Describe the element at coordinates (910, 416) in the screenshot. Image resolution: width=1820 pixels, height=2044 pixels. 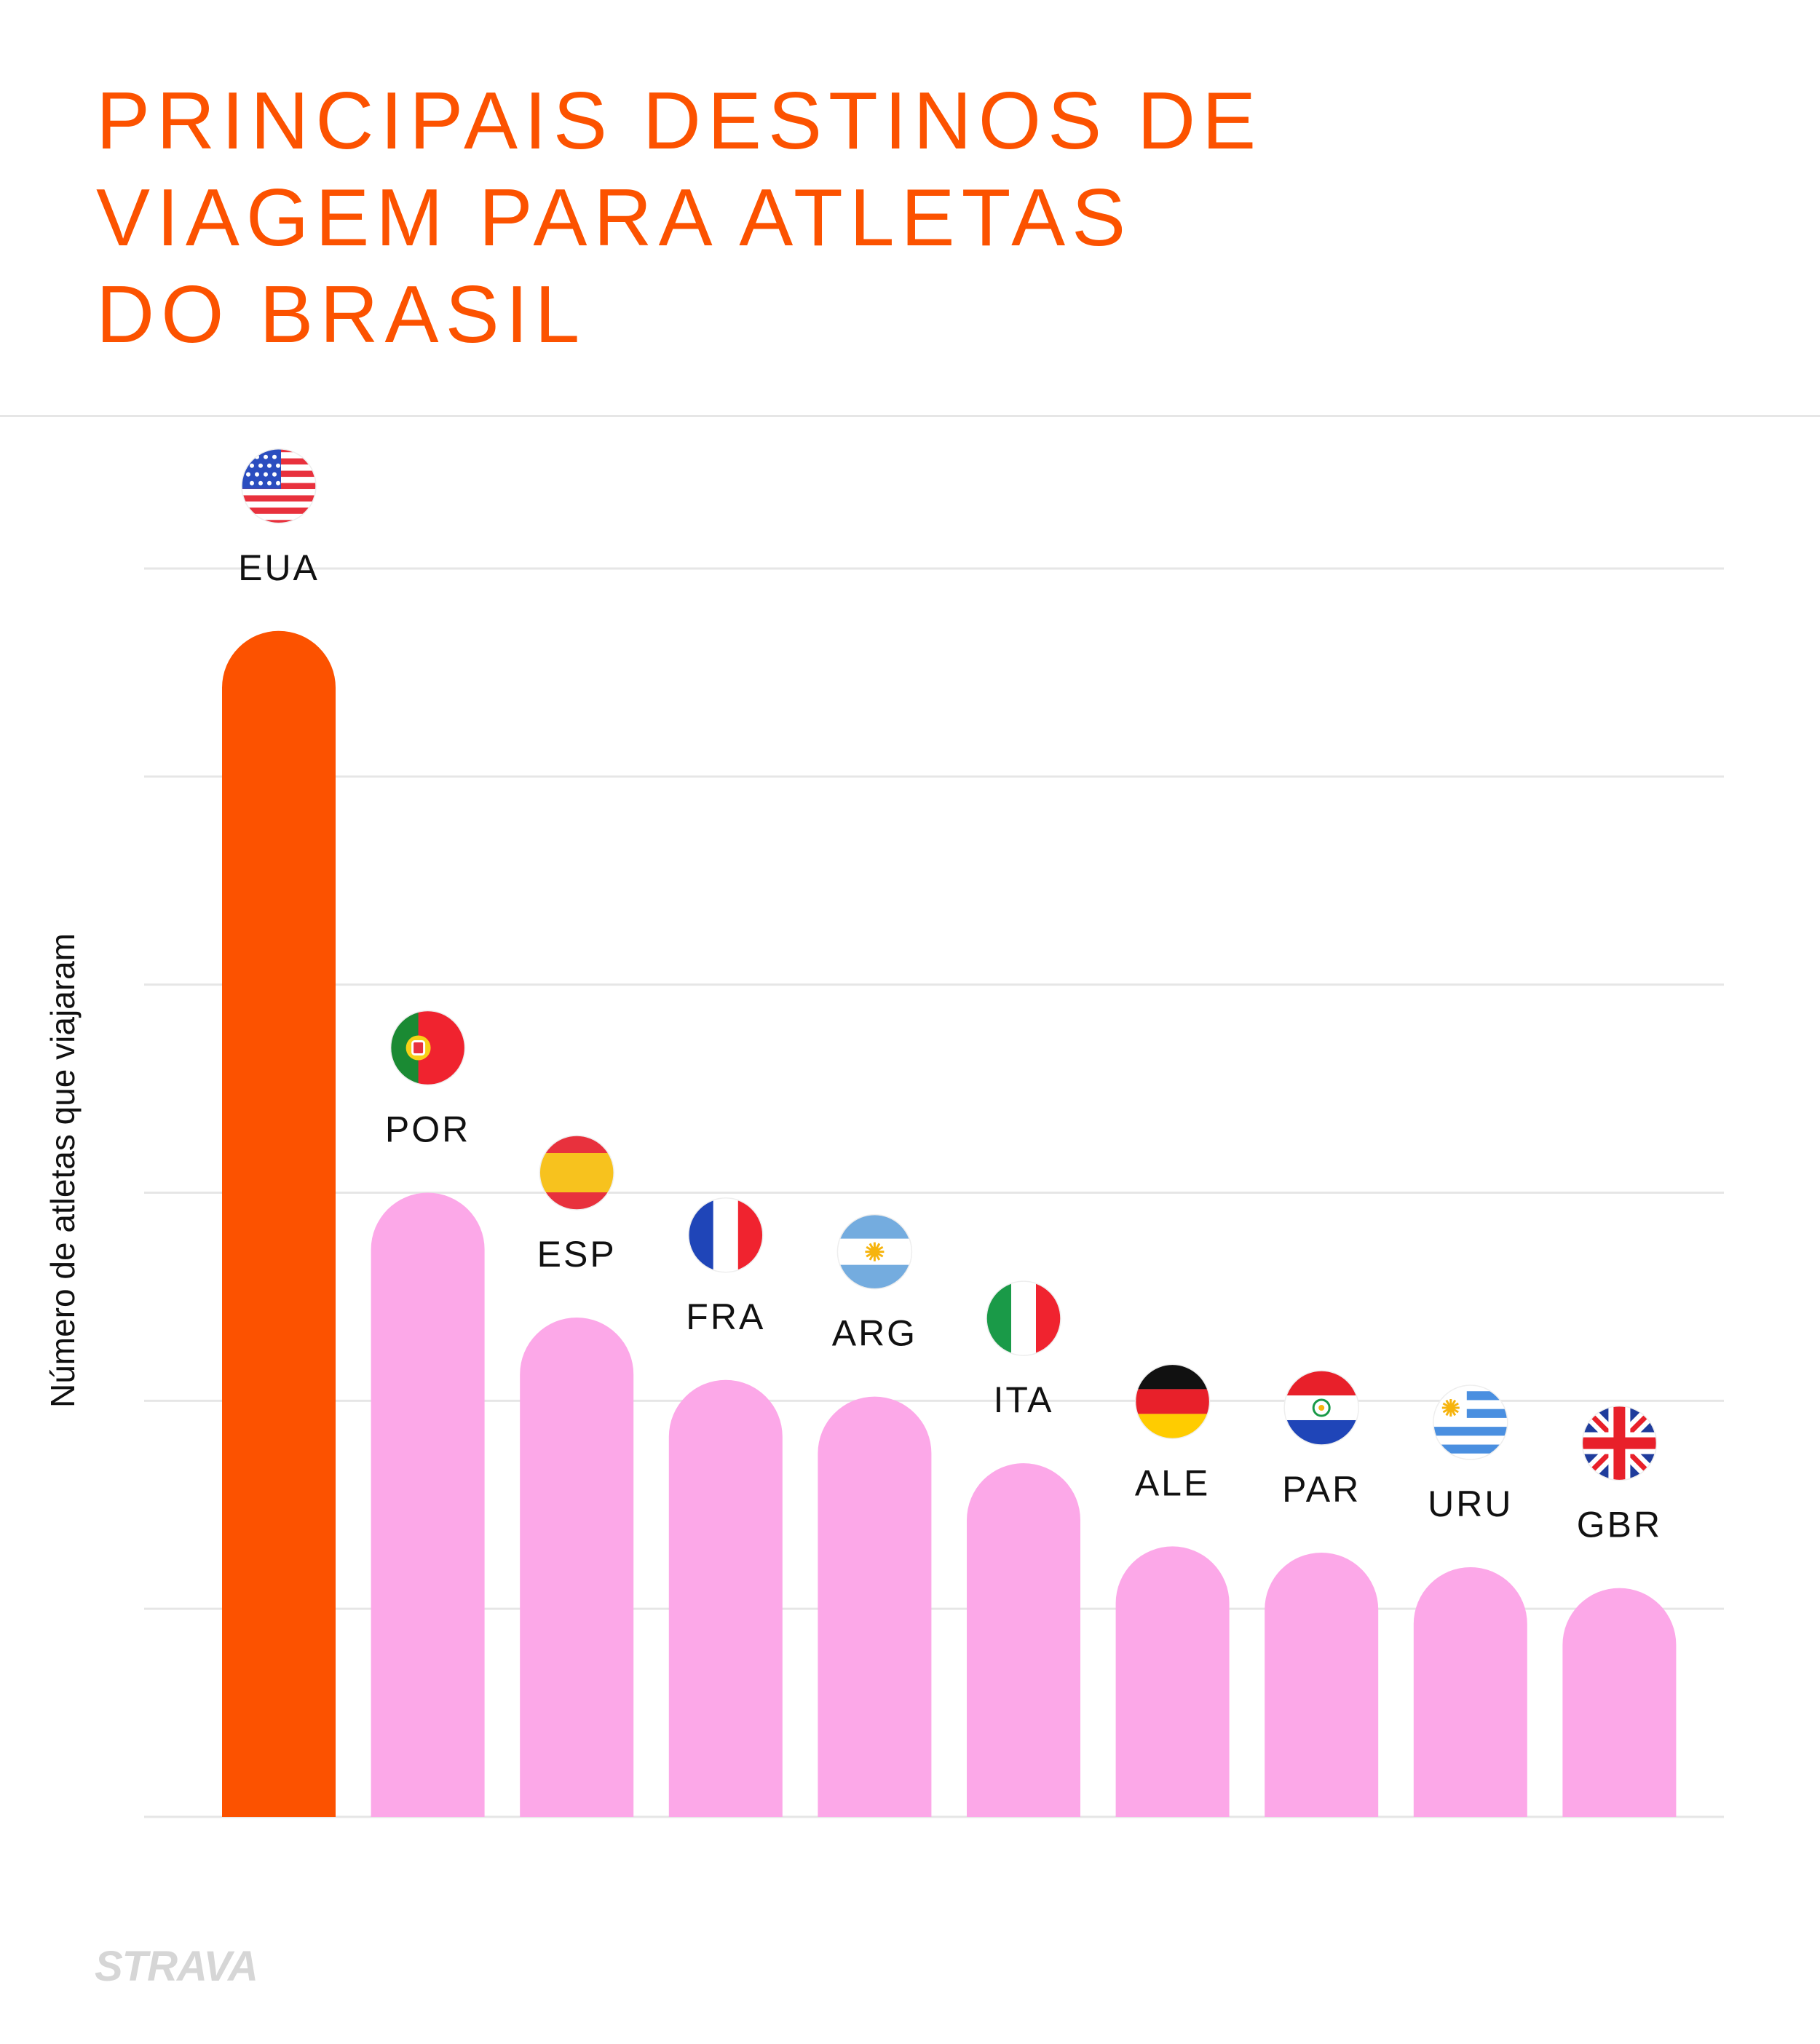
I see `title-divider` at that location.